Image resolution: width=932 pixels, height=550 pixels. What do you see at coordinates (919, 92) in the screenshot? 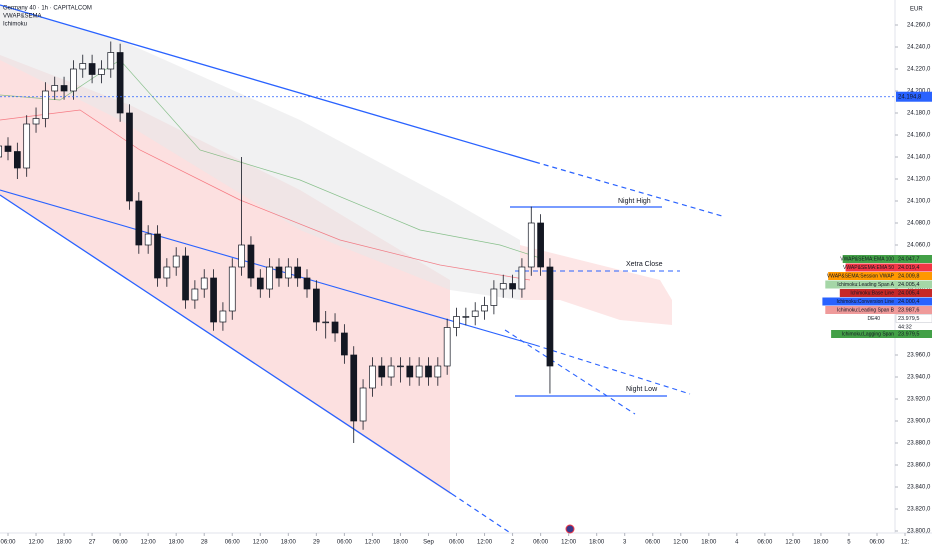
I see `y-tick-label: 24.200,0` at bounding box center [919, 92].